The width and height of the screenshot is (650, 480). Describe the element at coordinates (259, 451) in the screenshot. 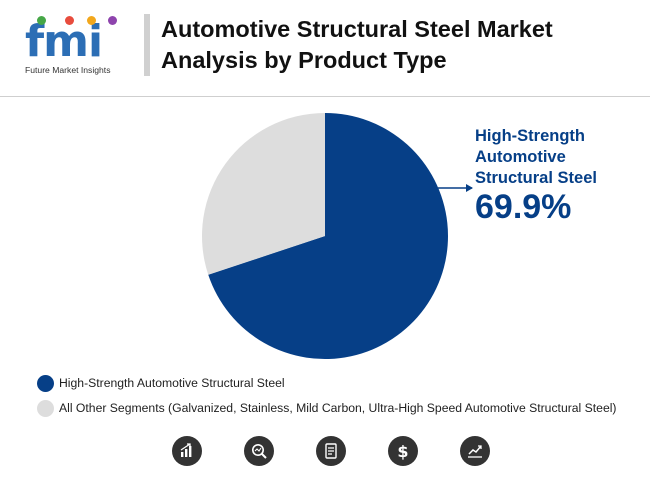

I see `magnifier-chart-icon` at that location.